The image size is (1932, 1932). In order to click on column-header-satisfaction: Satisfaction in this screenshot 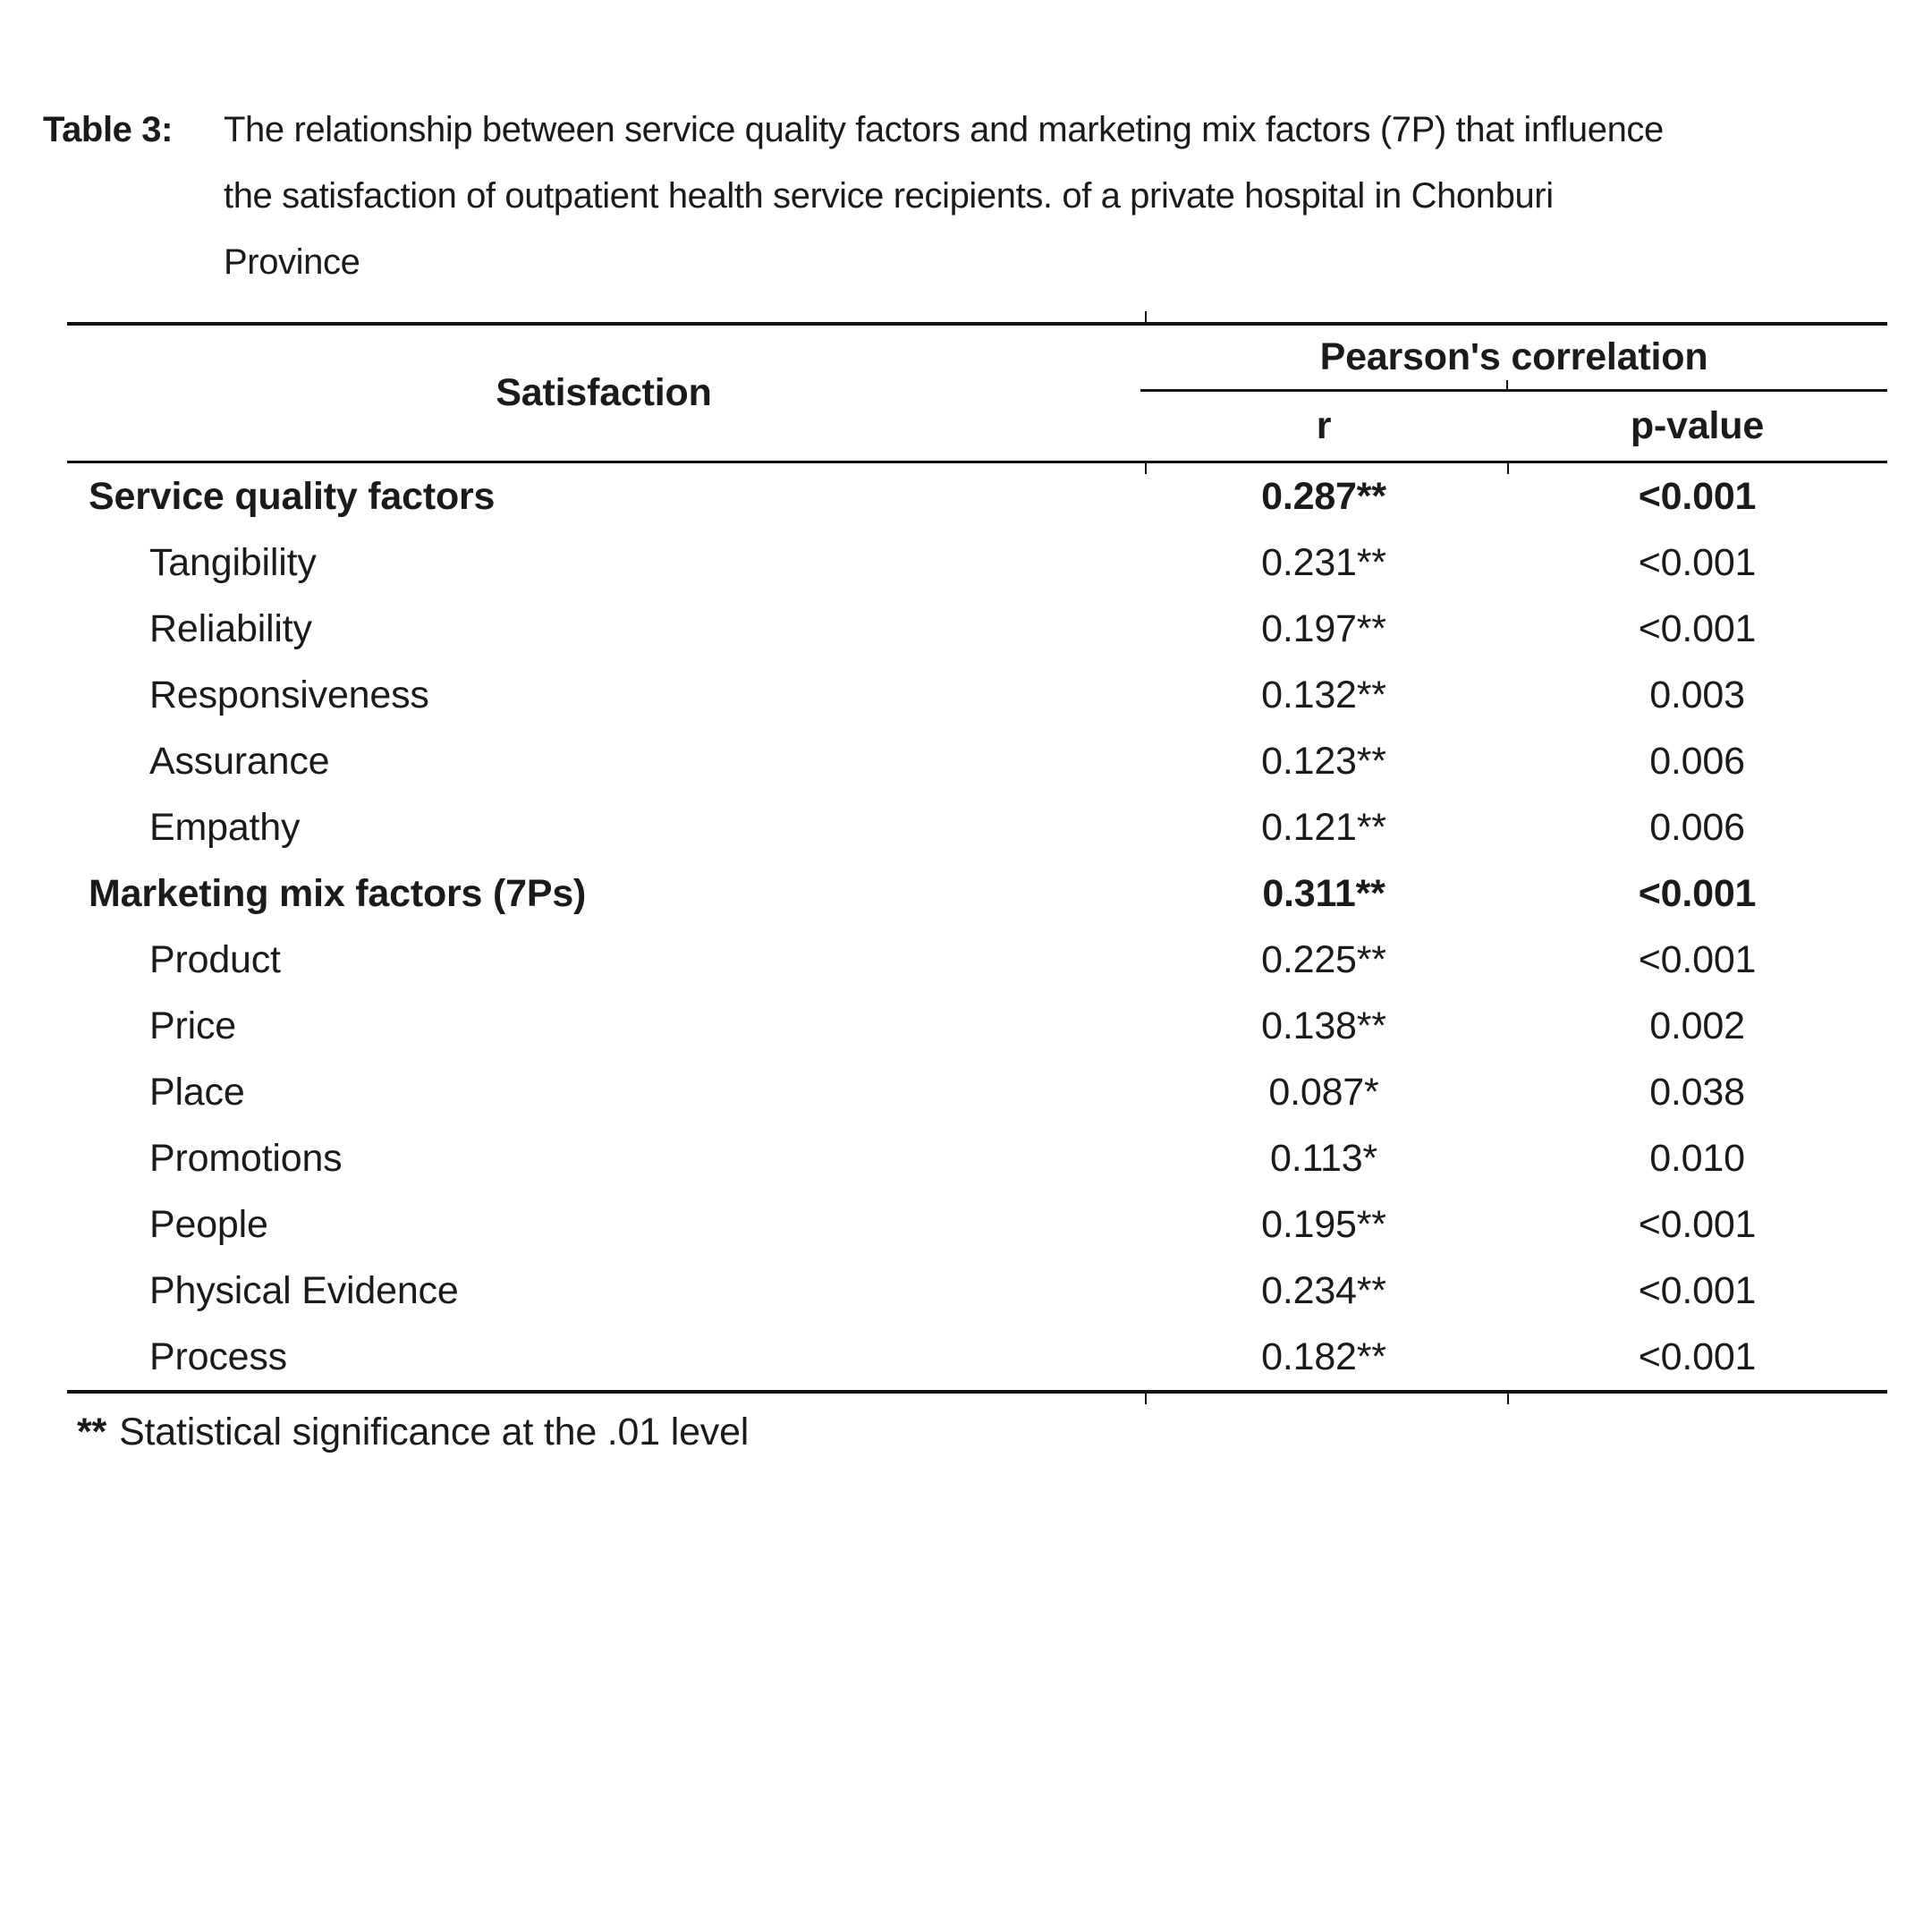, I will do `click(604, 392)`.